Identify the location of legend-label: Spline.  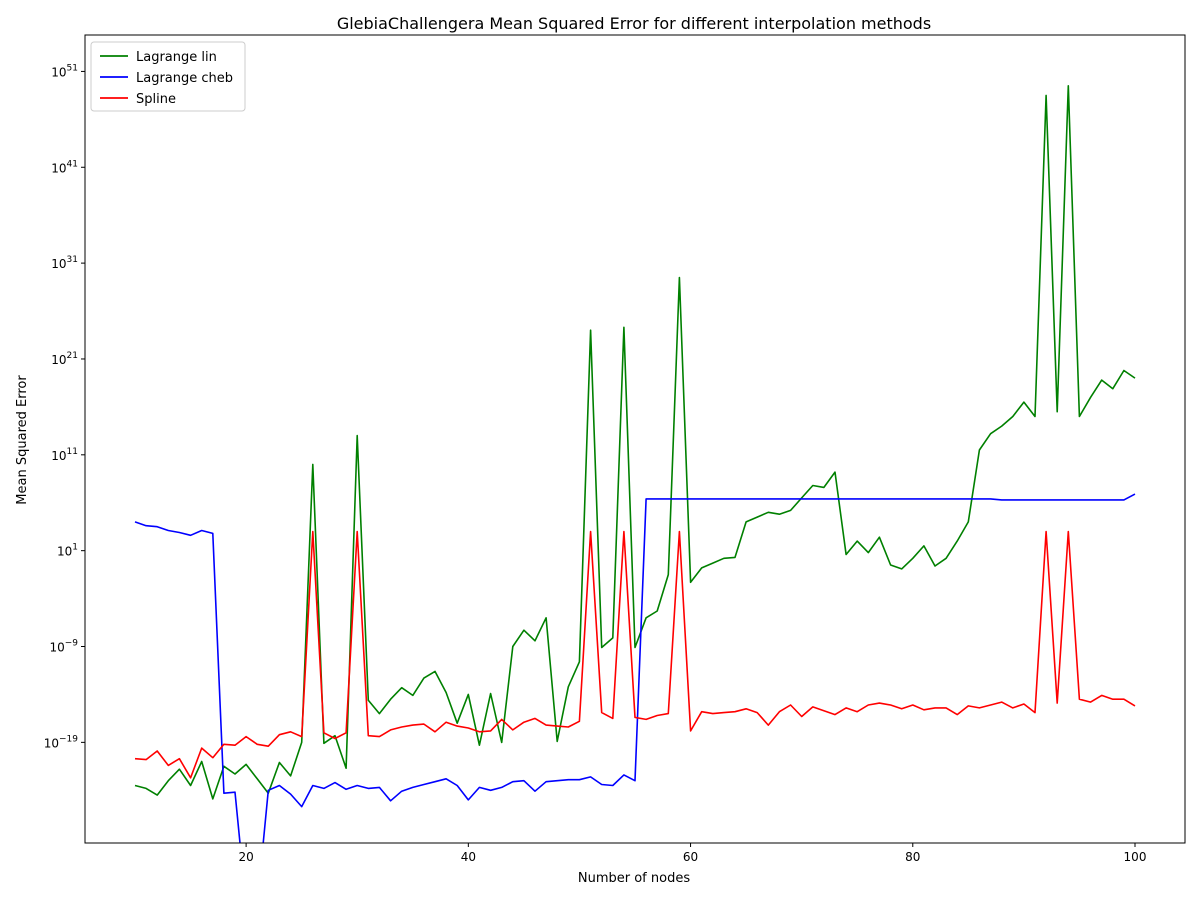
(156, 99).